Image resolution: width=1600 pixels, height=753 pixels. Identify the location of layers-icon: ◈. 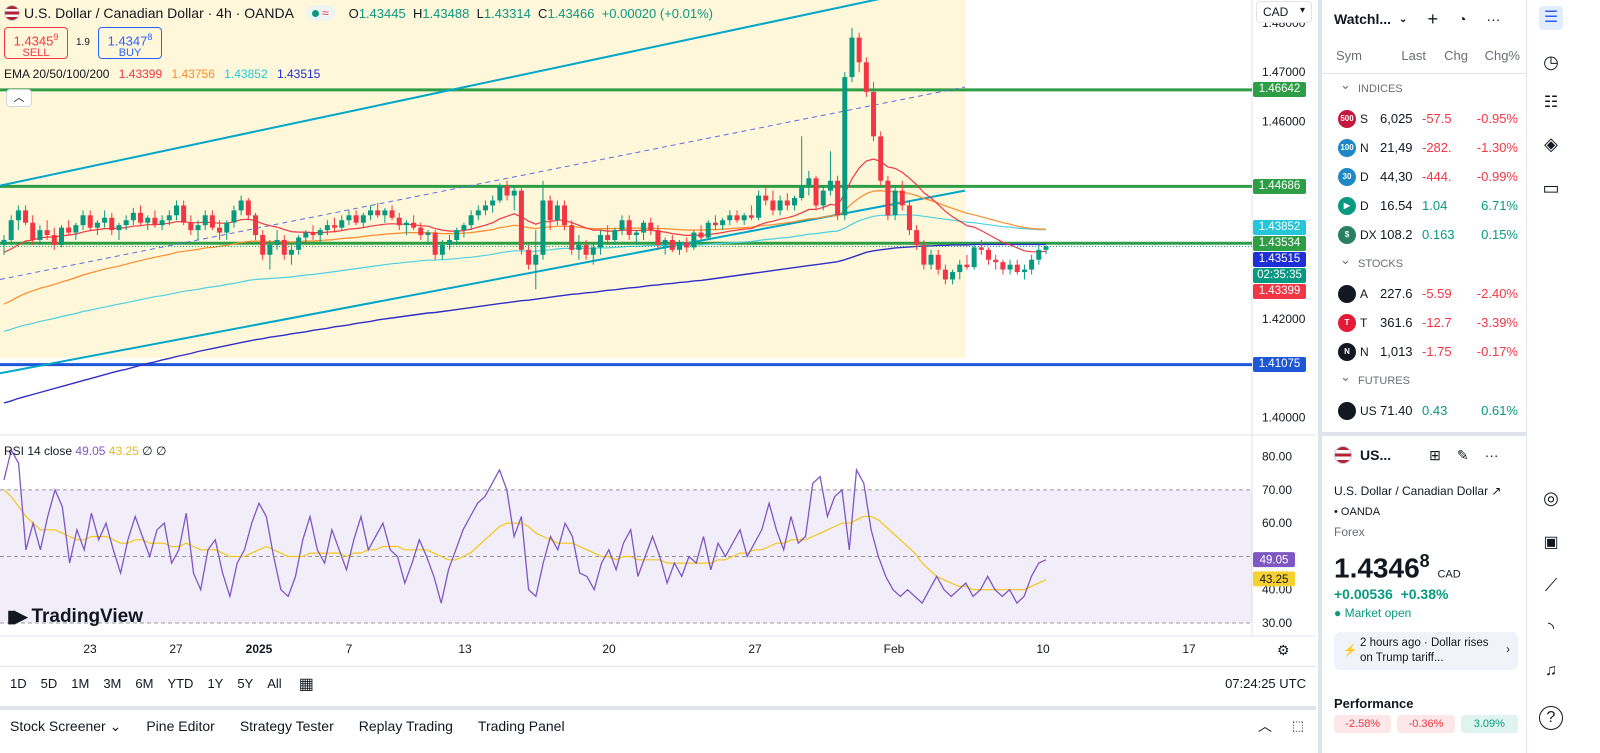
(1551, 144).